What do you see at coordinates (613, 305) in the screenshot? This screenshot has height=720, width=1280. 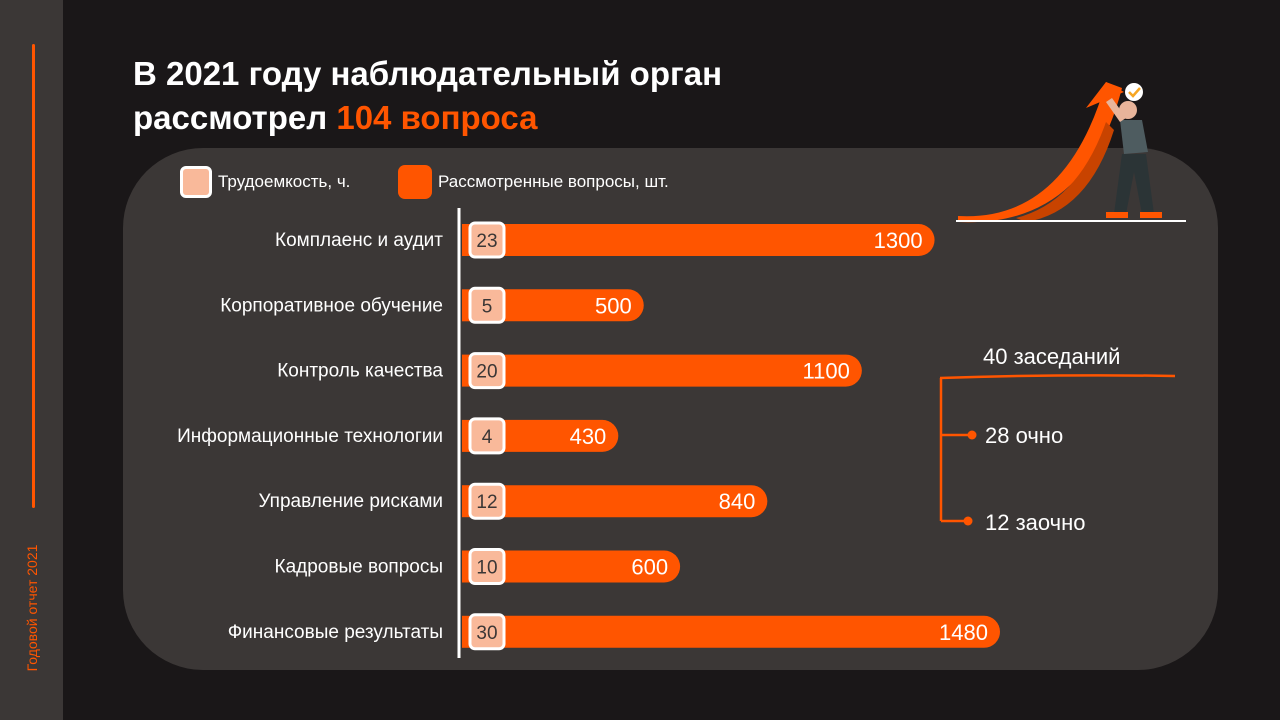 I see `bar-questions-value: 500` at bounding box center [613, 305].